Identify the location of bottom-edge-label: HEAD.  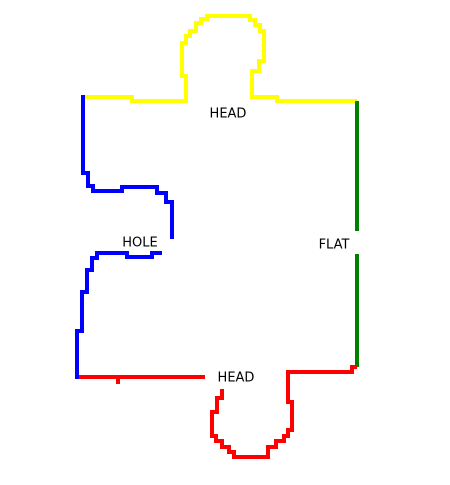
(236, 378).